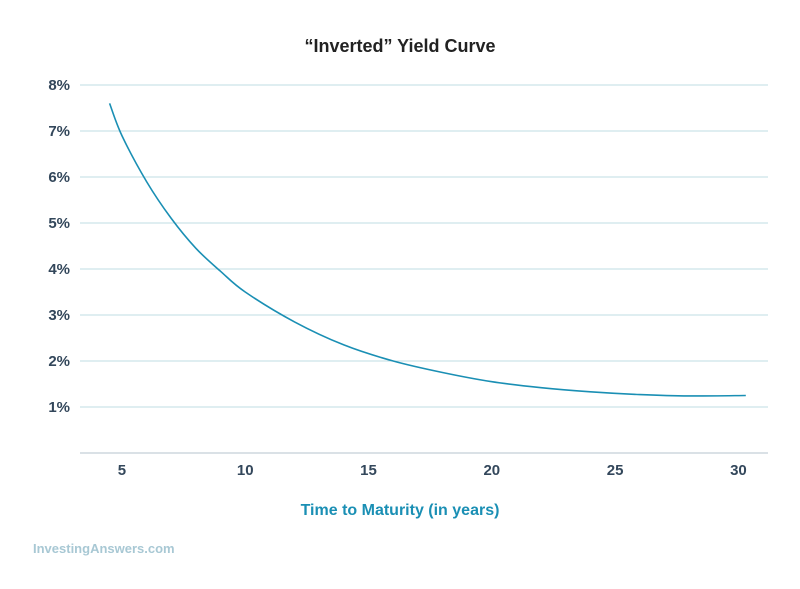  What do you see at coordinates (122, 470) in the screenshot?
I see `x-tick-label: 5` at bounding box center [122, 470].